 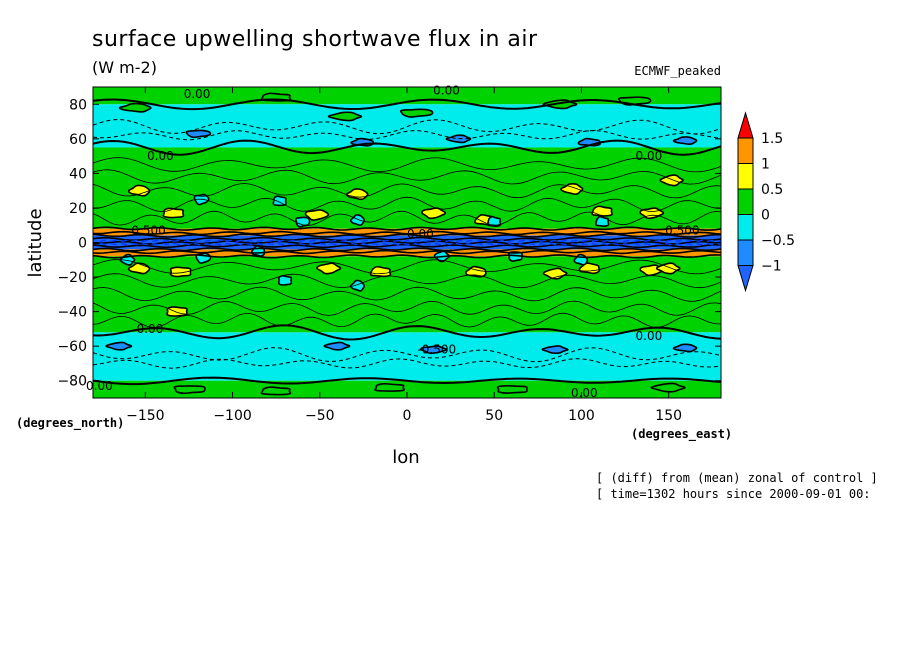 What do you see at coordinates (407, 256) in the screenshot?
I see `contour-eq8` at bounding box center [407, 256].